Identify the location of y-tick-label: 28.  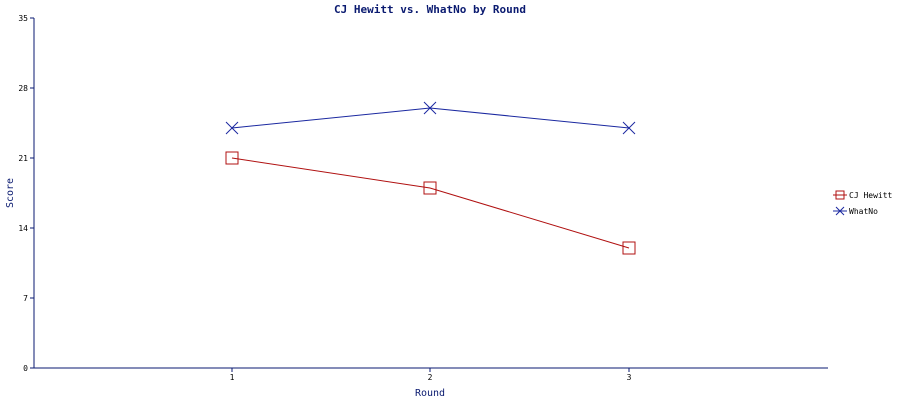
(23, 88).